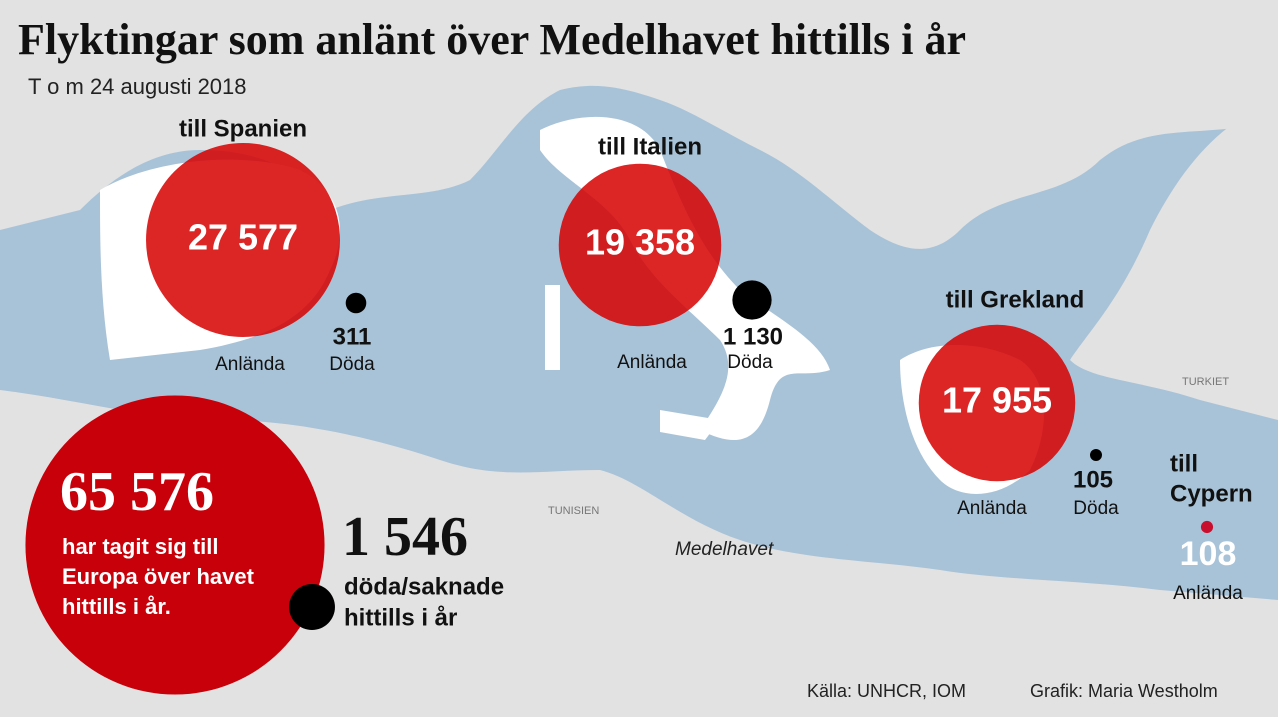 Image resolution: width=1278 pixels, height=717 pixels. What do you see at coordinates (137, 492) in the screenshot?
I see `total-arrived-value: 65 576` at bounding box center [137, 492].